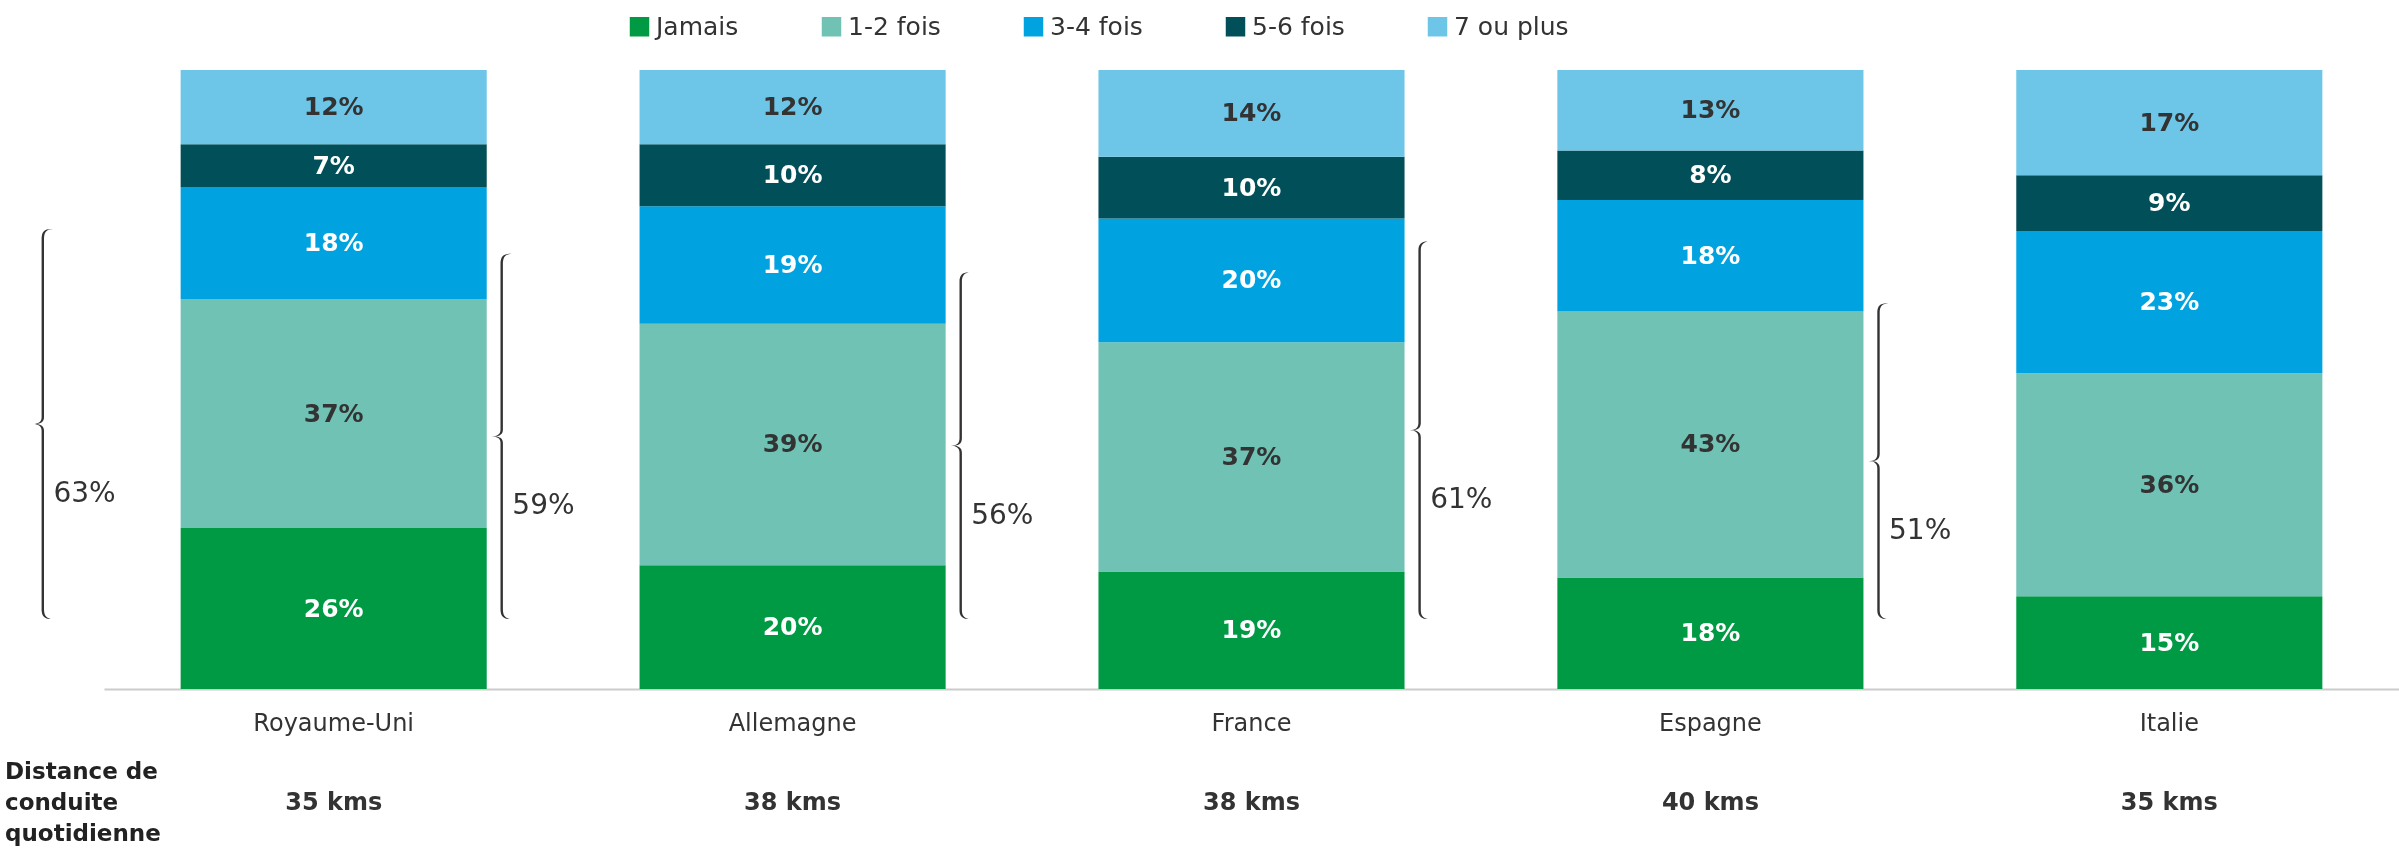 The height and width of the screenshot is (856, 2399). What do you see at coordinates (2169, 722) in the screenshot?
I see `x-tick-label: Italie` at bounding box center [2169, 722].